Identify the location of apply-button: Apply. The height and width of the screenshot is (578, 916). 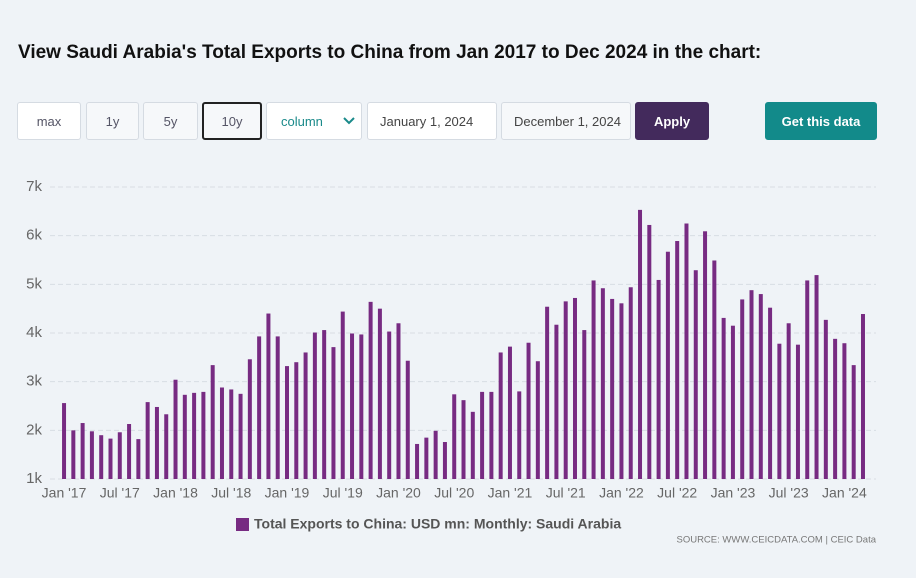
(672, 121).